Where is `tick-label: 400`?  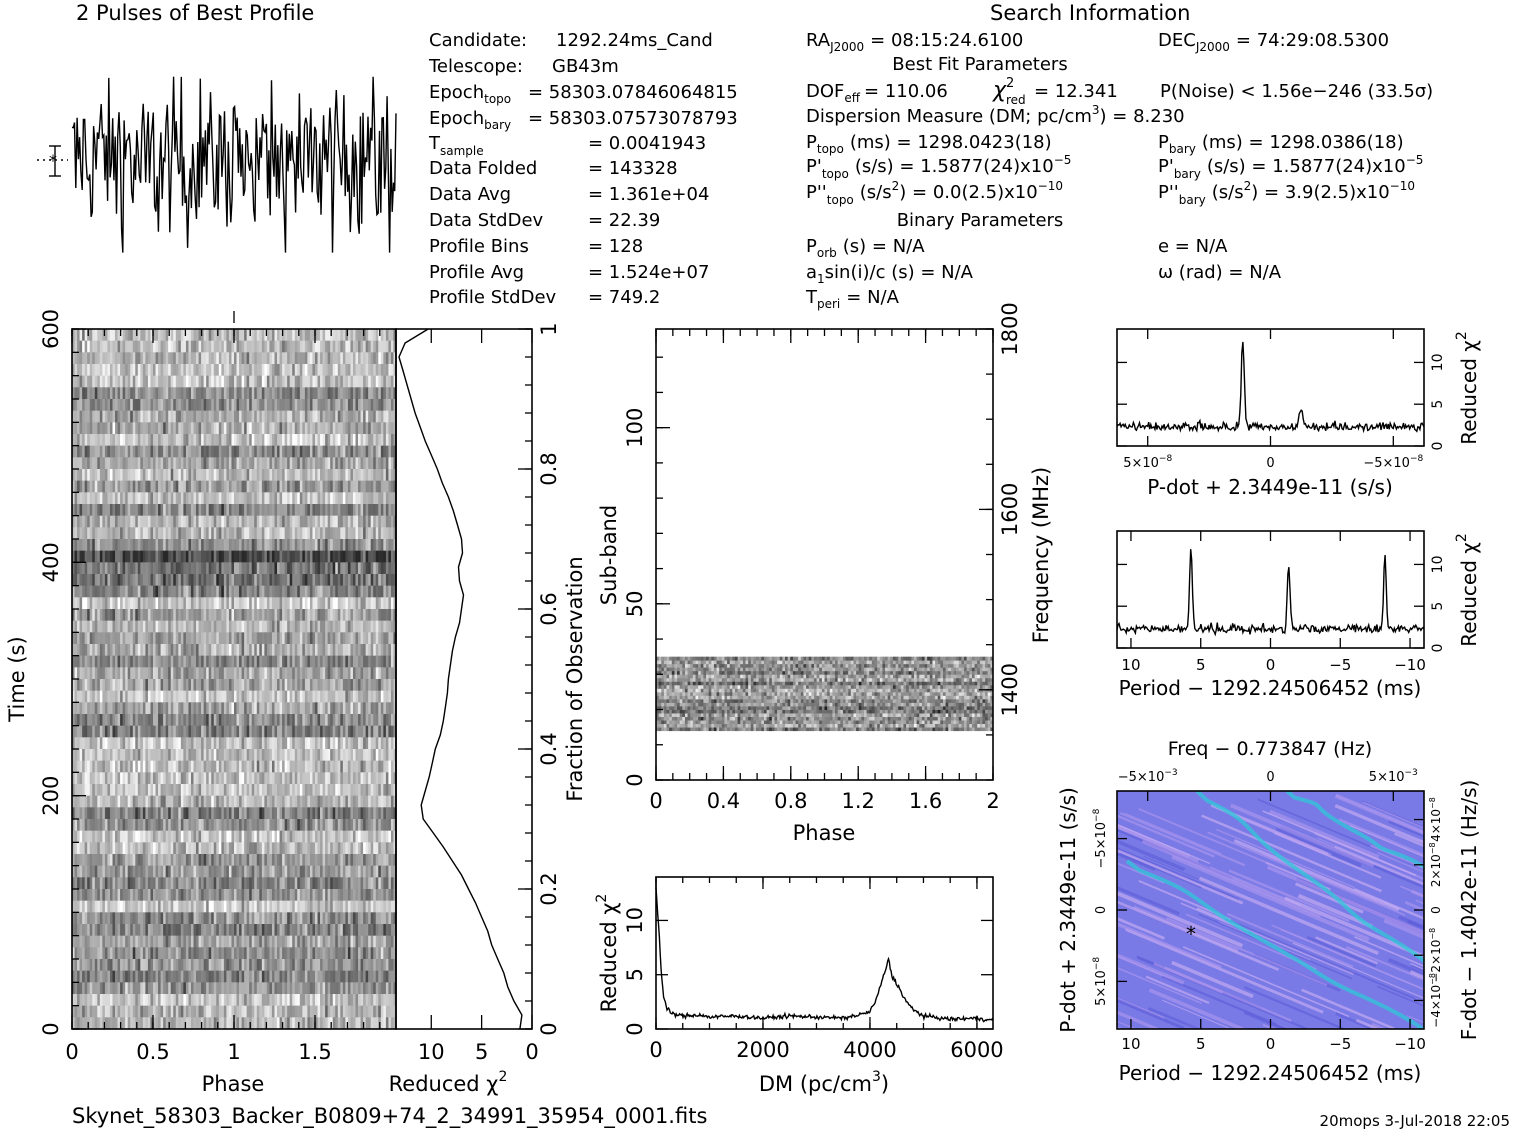
tick-label: 400 is located at coordinates (51, 562).